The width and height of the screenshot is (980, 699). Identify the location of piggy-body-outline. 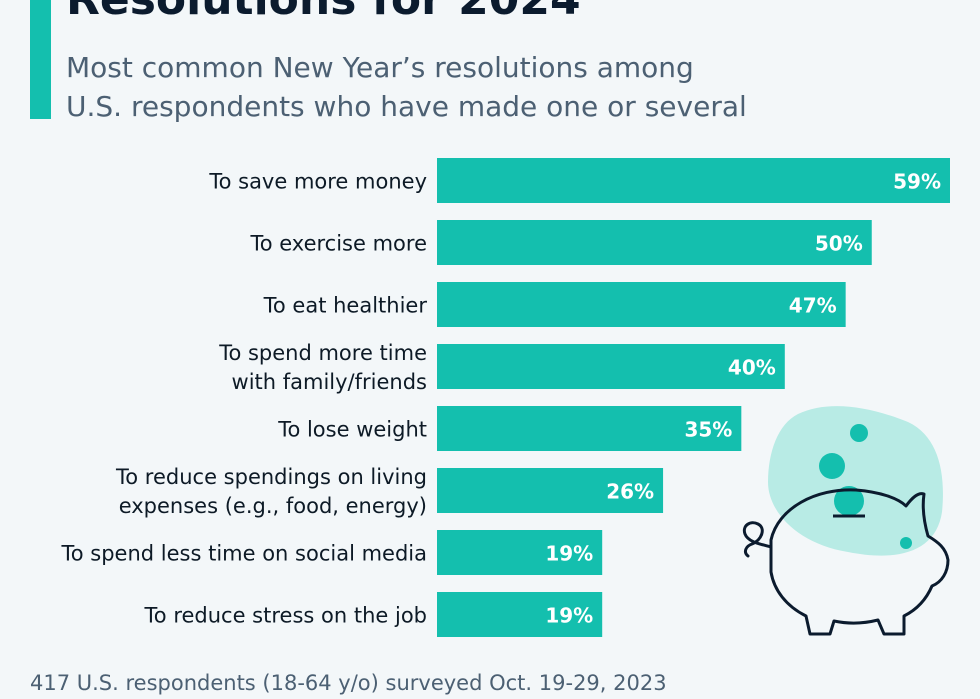
(859, 562).